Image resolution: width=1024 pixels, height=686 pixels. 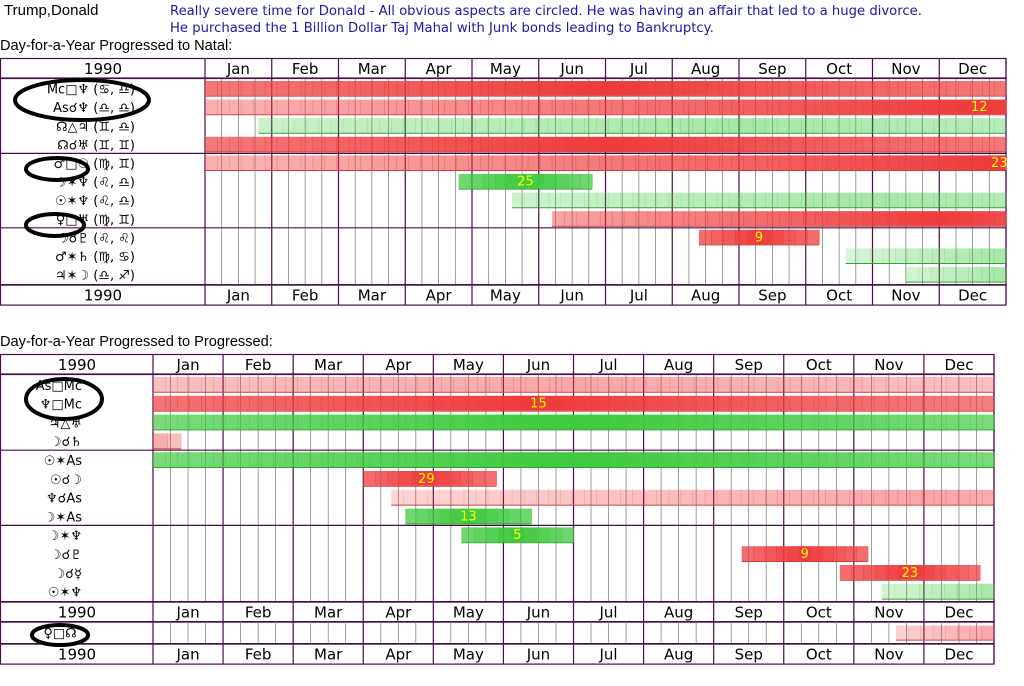 What do you see at coordinates (772, 69) in the screenshot?
I see `natal-month-label-sep: Sep` at bounding box center [772, 69].